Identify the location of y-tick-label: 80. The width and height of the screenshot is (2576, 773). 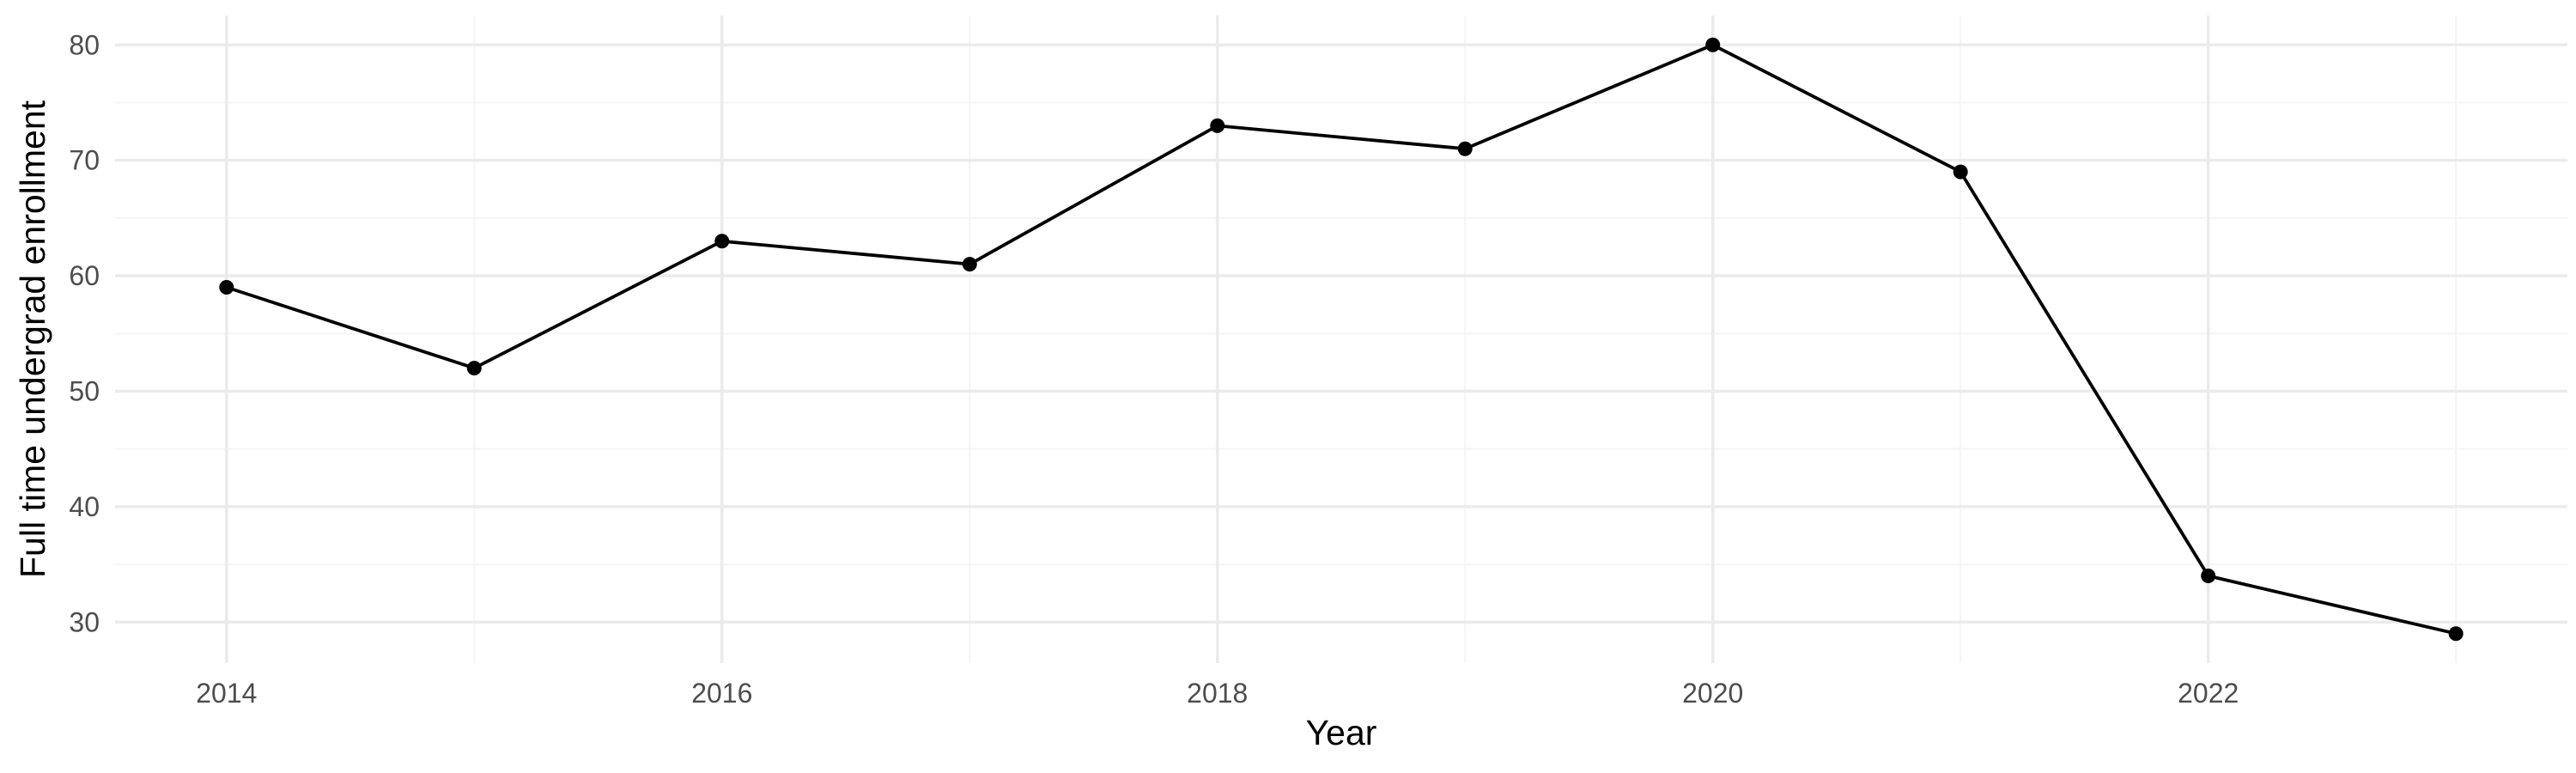
(85, 44).